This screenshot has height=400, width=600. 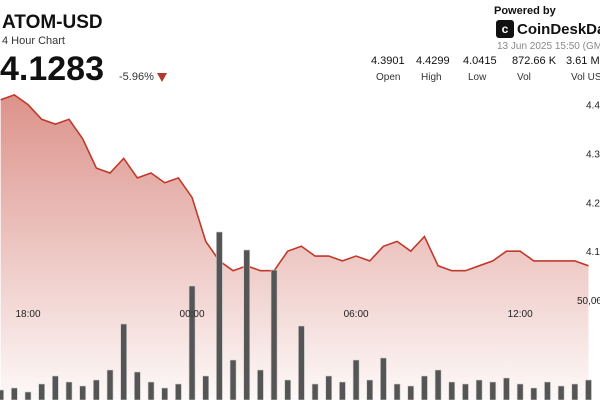 What do you see at coordinates (593, 252) in the screenshot?
I see `y-tick-label: 4.1` at bounding box center [593, 252].